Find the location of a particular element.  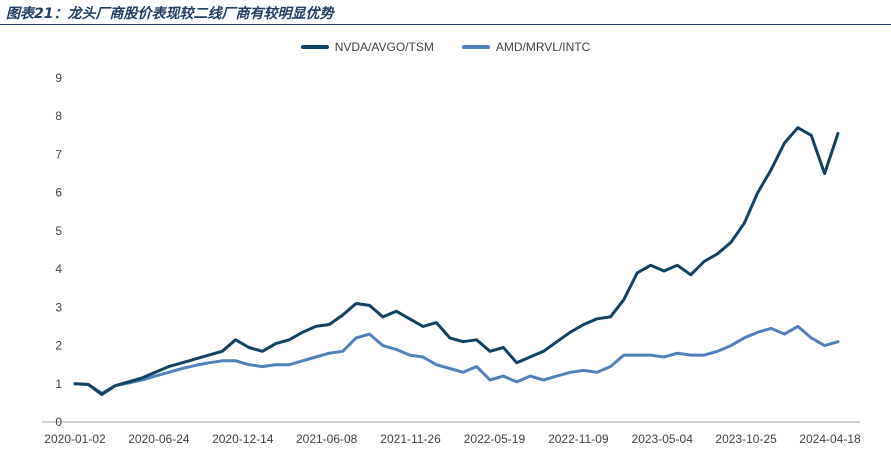

legend-item-2: AMD/MRVL/INTC is located at coordinates (526, 47).